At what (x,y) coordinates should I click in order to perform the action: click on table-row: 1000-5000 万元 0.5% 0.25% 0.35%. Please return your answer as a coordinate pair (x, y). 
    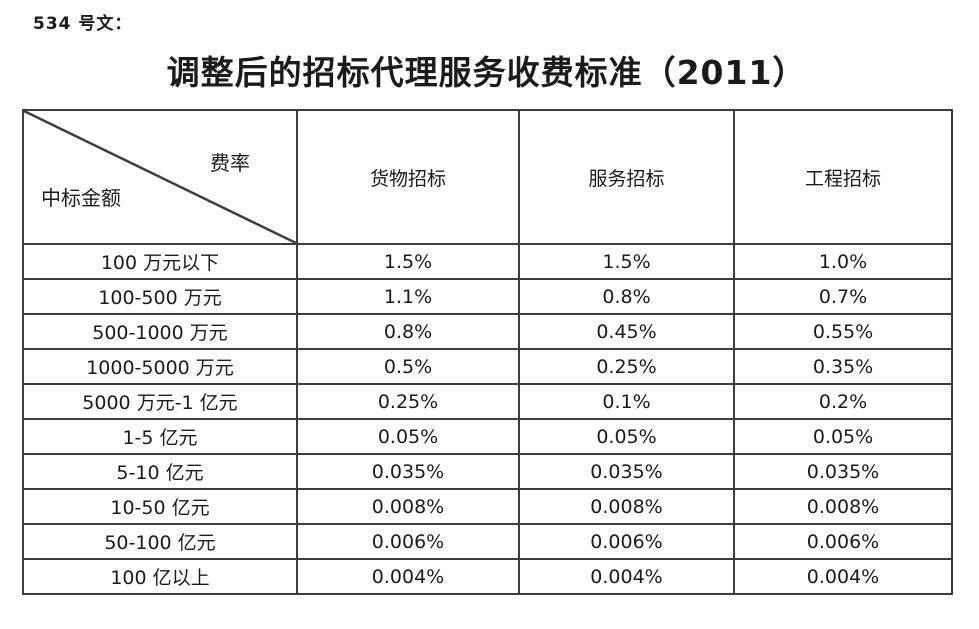
    Looking at the image, I should click on (487, 366).